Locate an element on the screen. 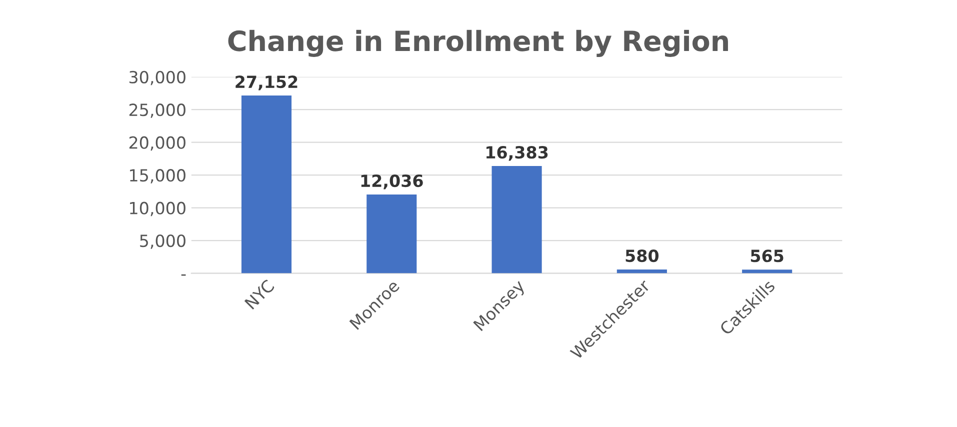 The image size is (957, 427). y-tick-label: - is located at coordinates (183, 275).